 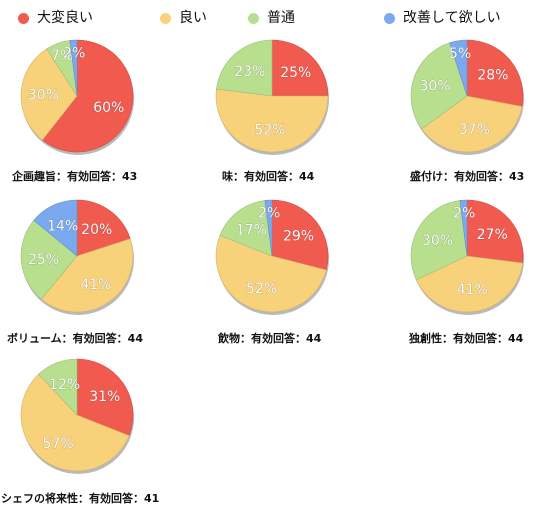 What do you see at coordinates (23, 18) in the screenshot?
I see `legend-swatch-great` at bounding box center [23, 18].